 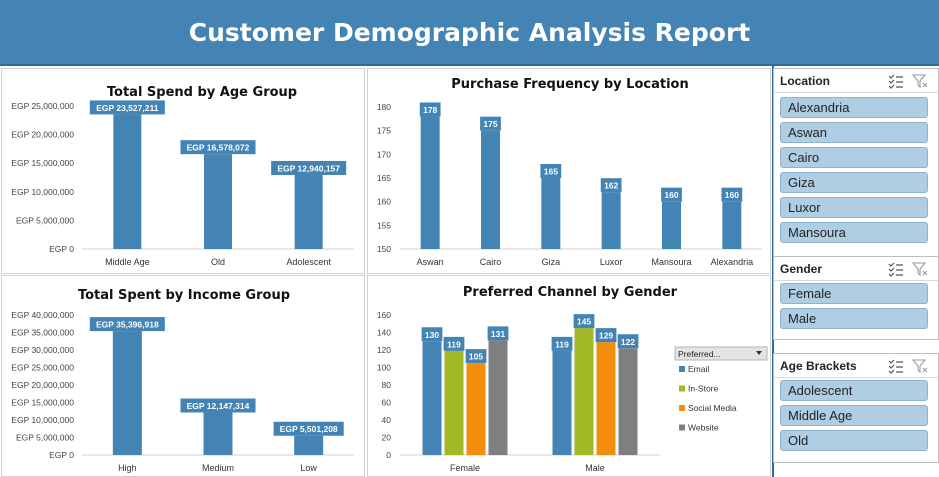 I want to click on slicer-item-cairo: Cairo, so click(x=854, y=157).